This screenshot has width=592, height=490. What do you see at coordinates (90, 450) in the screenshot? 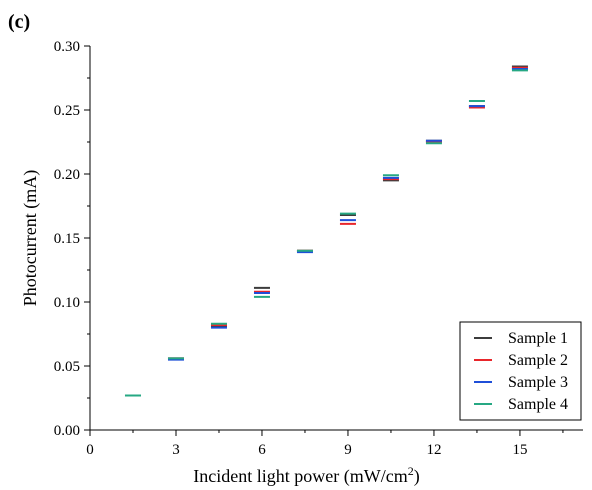
I see `x-tick-label: 0` at bounding box center [90, 450].